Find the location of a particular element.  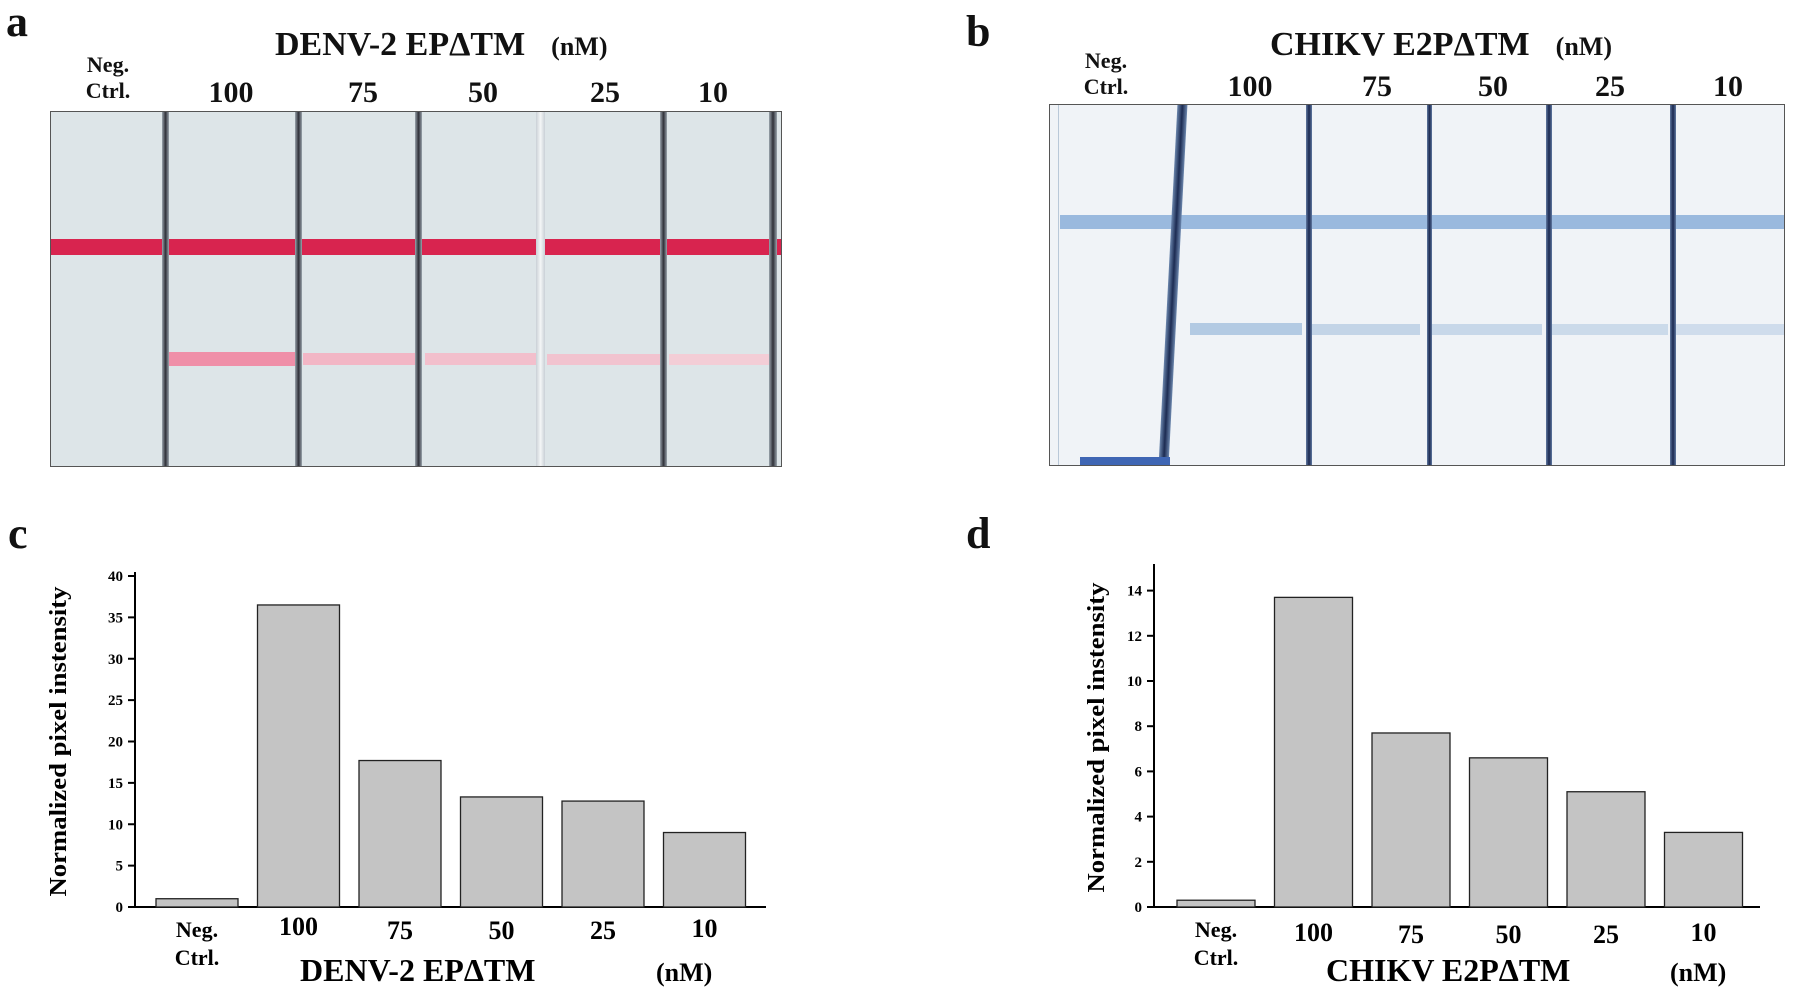

y-tick-label: 12 is located at coordinates (1134, 637).